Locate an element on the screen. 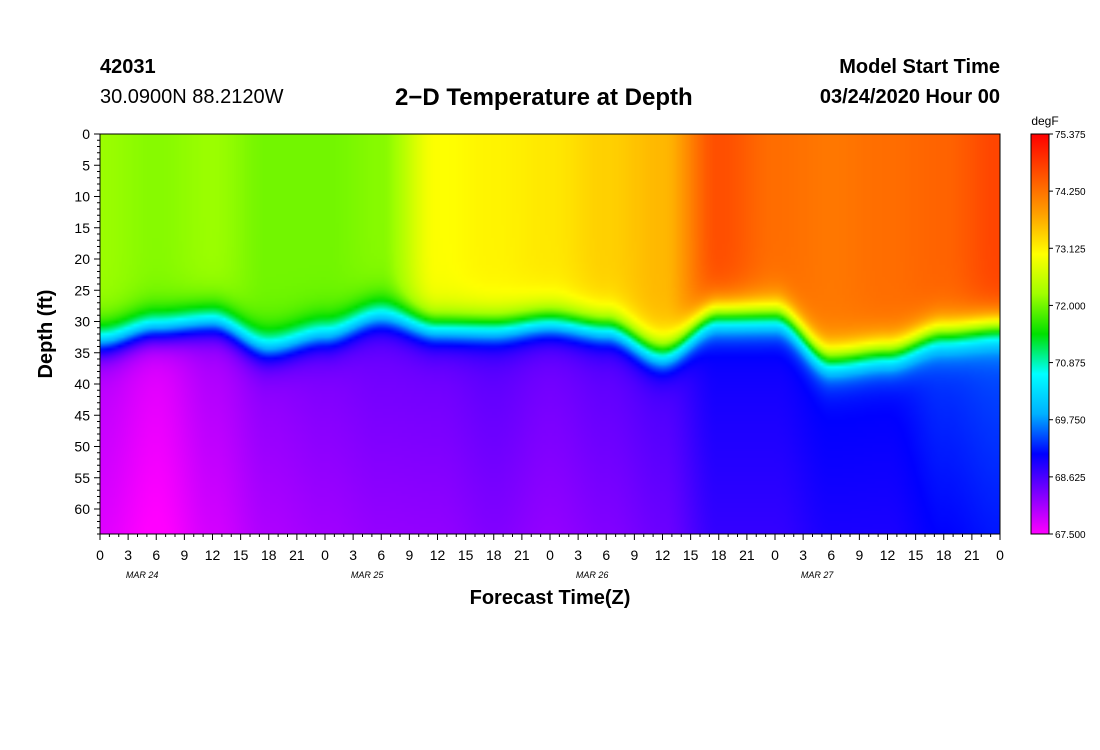  y-tick-label: 35 is located at coordinates (82, 353).